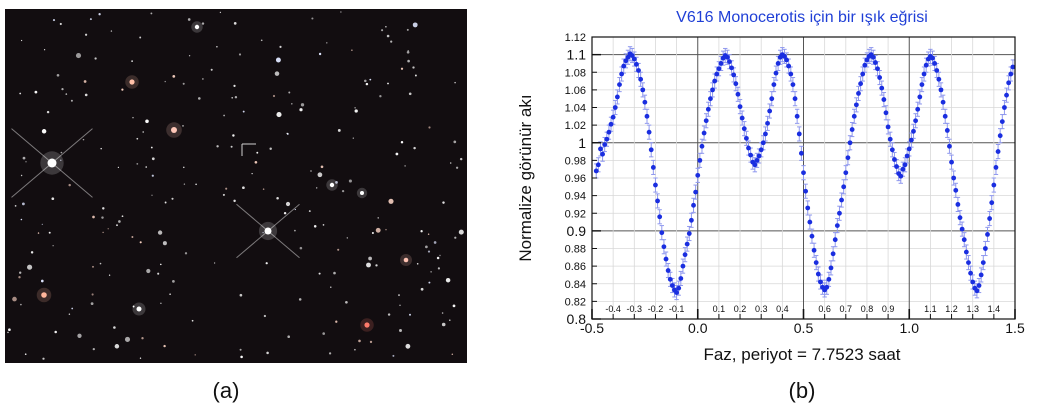  What do you see at coordinates (575, 197) in the screenshot?
I see `y-tick-label: 0.94` at bounding box center [575, 197].